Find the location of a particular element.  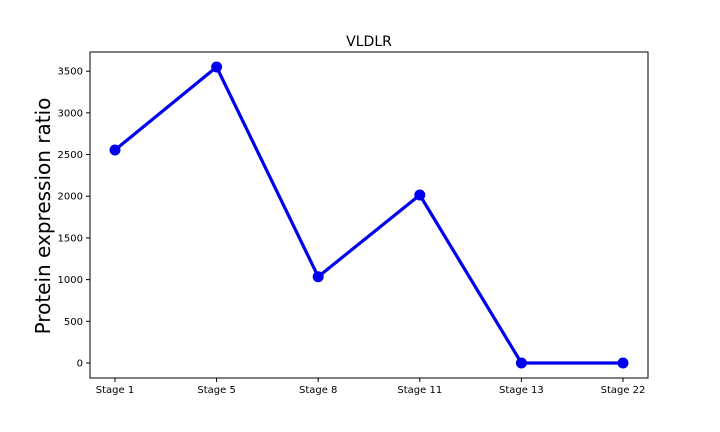

y-tick-label: 1500 is located at coordinates (70, 238).